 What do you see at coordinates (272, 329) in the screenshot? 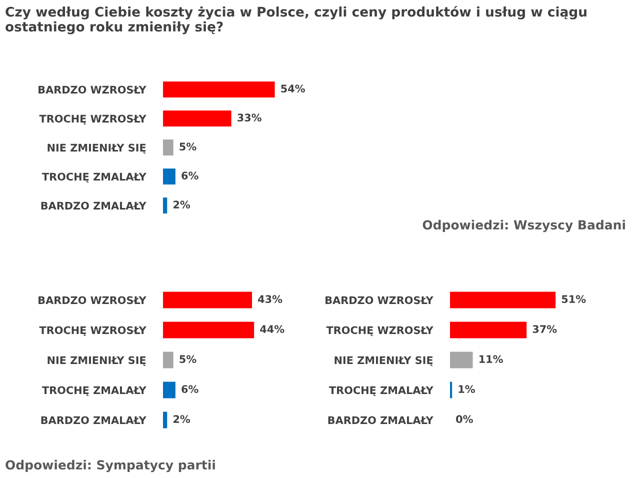
I see `data-label: 44%` at bounding box center [272, 329].